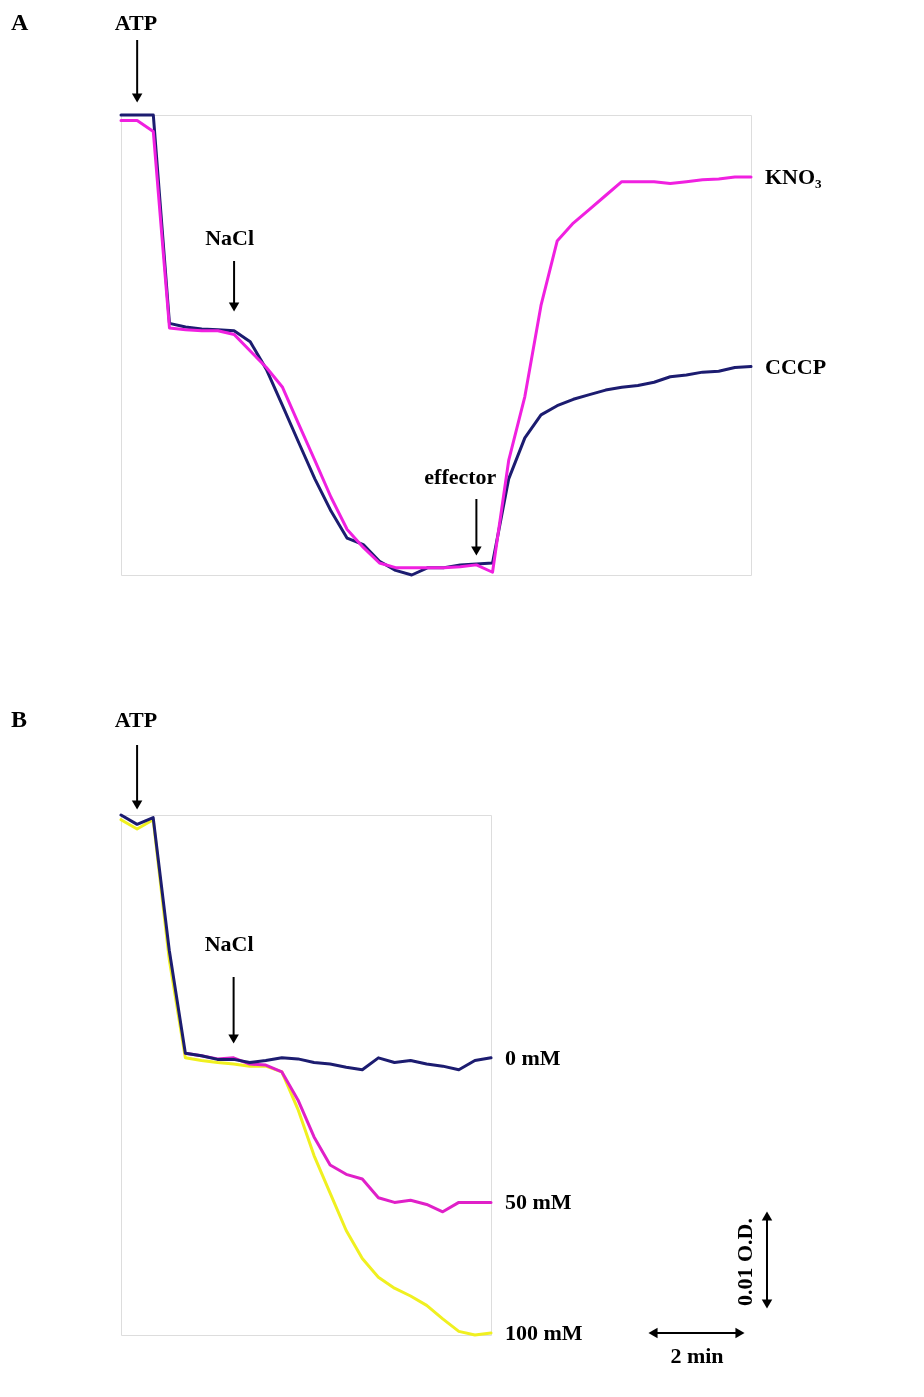 The image size is (924, 1397). Describe the element at coordinates (796, 366) in the screenshot. I see `series-label: CCCP` at that location.